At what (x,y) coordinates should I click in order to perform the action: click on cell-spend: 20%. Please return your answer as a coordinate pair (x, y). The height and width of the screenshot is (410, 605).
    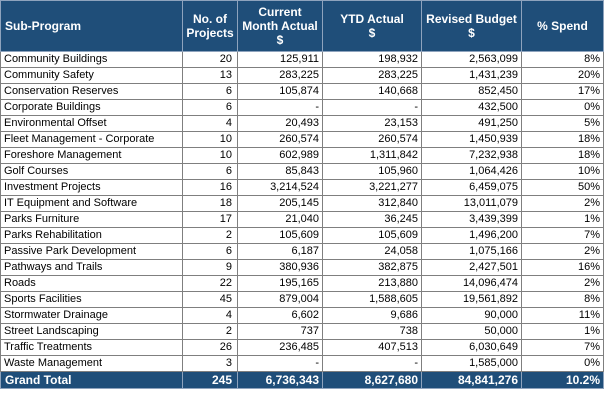
    Looking at the image, I should click on (562, 75).